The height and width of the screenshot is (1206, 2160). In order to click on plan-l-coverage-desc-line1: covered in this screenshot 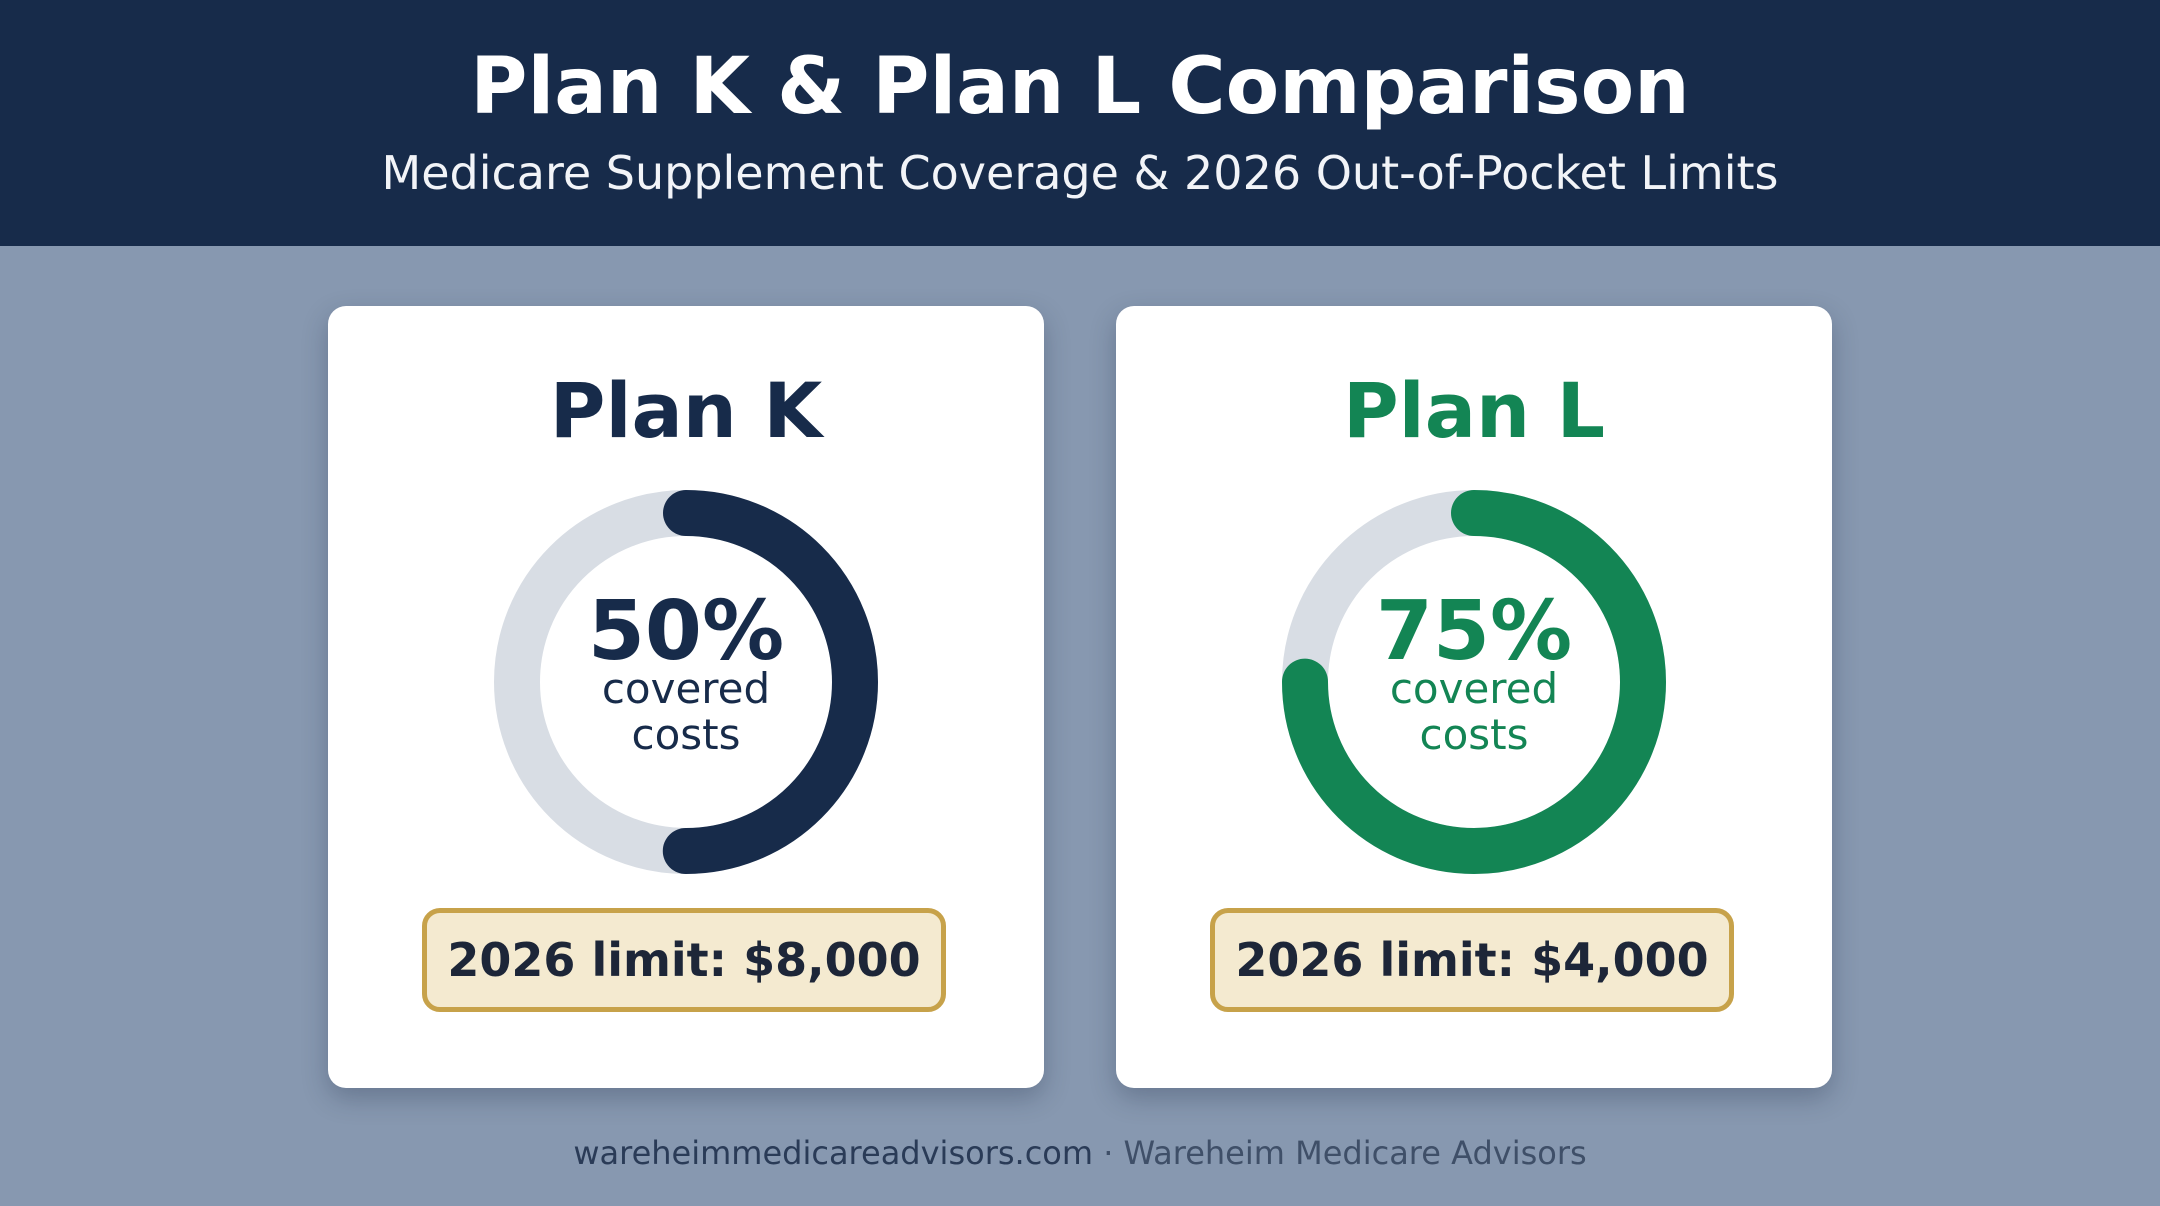, I will do `click(1474, 688)`.